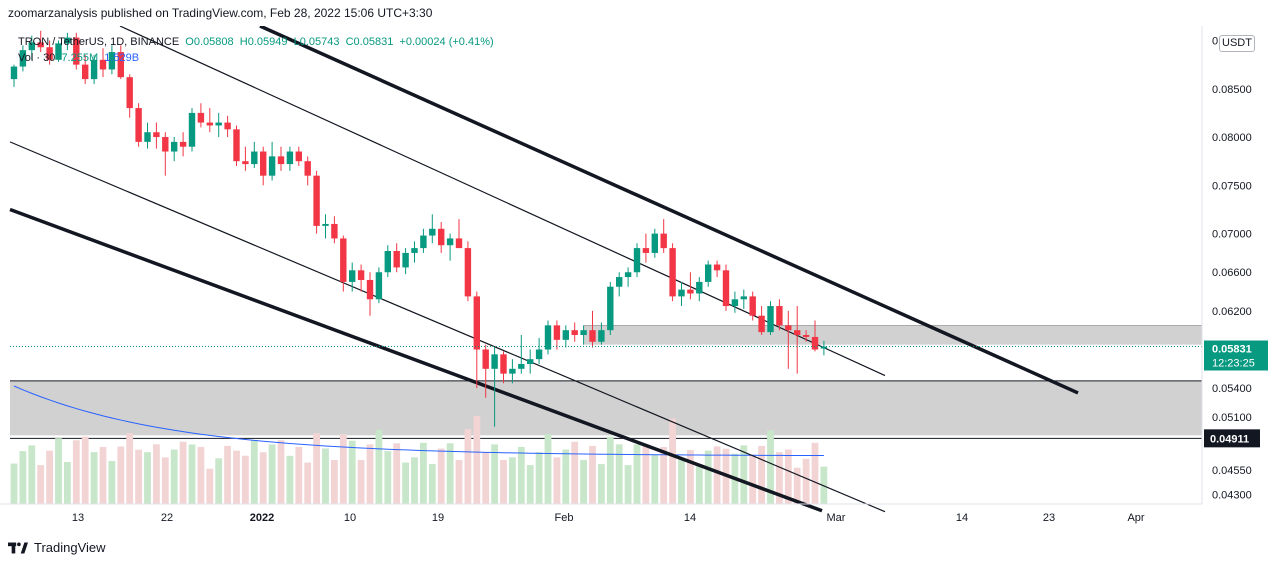  What do you see at coordinates (70, 547) in the screenshot?
I see `footer-brand-name: TradingView` at bounding box center [70, 547].